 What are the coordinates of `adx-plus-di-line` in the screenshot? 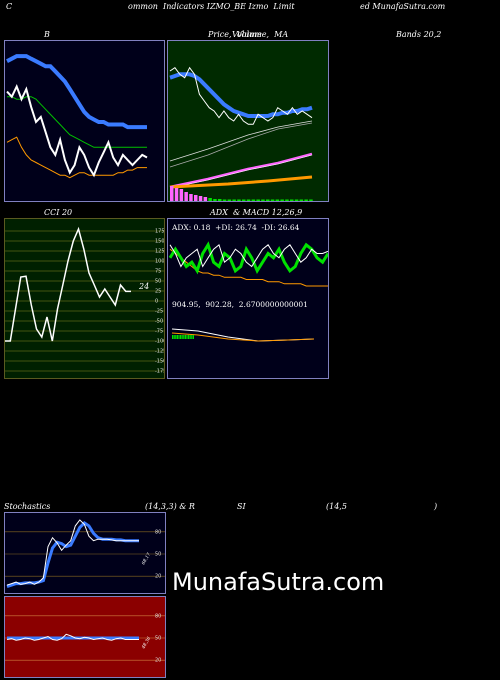 It's located at (248, 258).